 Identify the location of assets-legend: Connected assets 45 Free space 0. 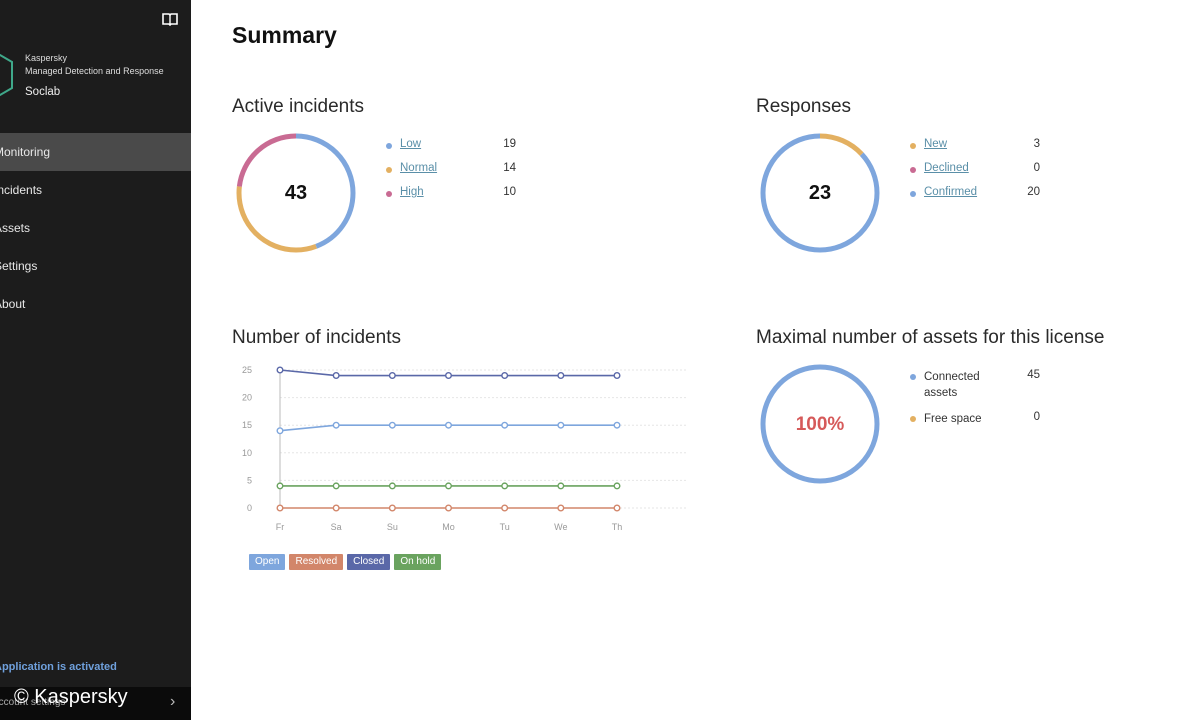
(980, 402).